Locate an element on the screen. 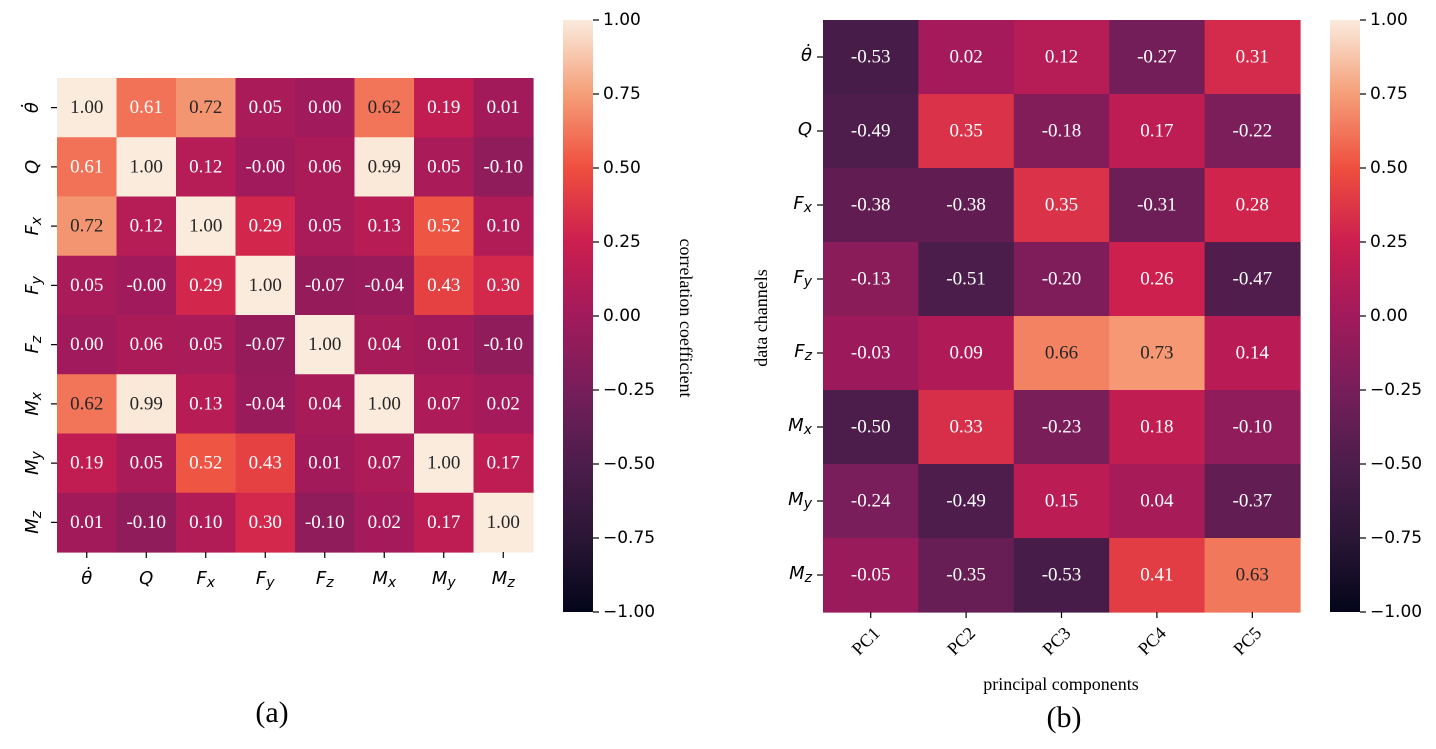  cell-r4-c1 is located at coordinates (87, 285).